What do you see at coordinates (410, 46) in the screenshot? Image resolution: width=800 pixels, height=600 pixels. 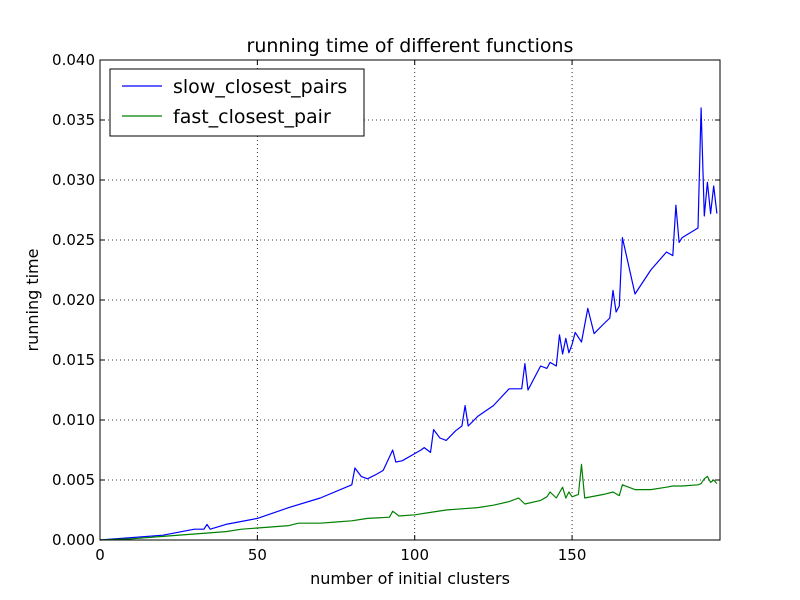 I see `chart-title: running time of different functions` at bounding box center [410, 46].